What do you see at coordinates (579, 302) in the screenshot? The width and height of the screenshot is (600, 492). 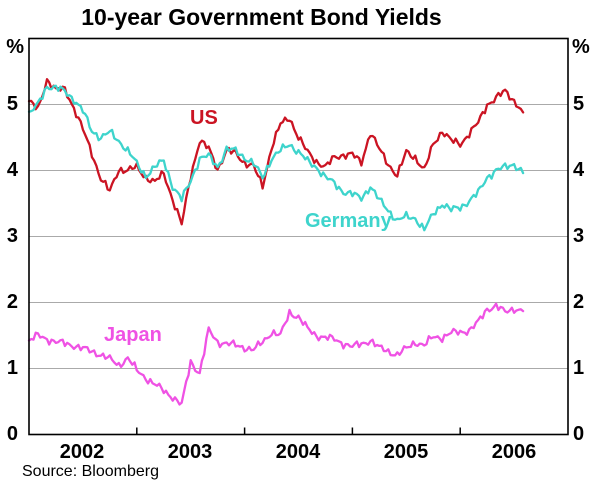 I see `y-axis-label-right-2: 2` at bounding box center [579, 302].